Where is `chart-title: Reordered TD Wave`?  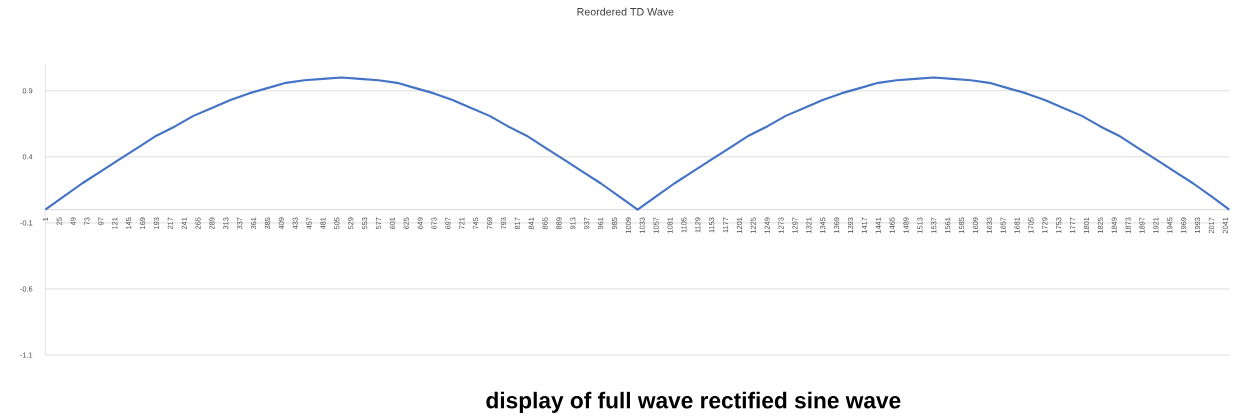 chart-title: Reordered TD Wave is located at coordinates (625, 11).